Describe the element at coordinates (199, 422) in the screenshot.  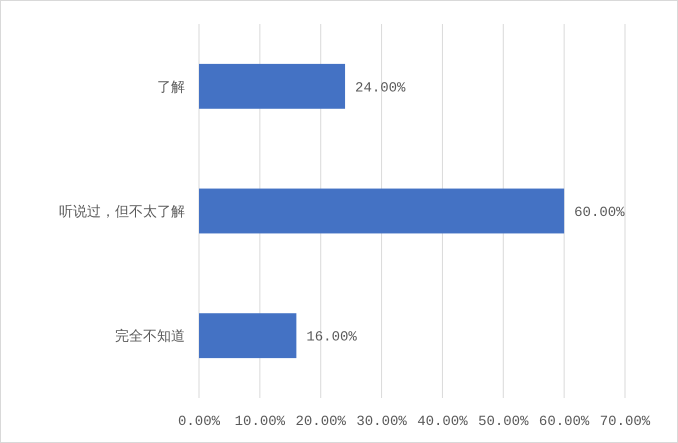
I see `x-tick-label: 0.00%` at that location.